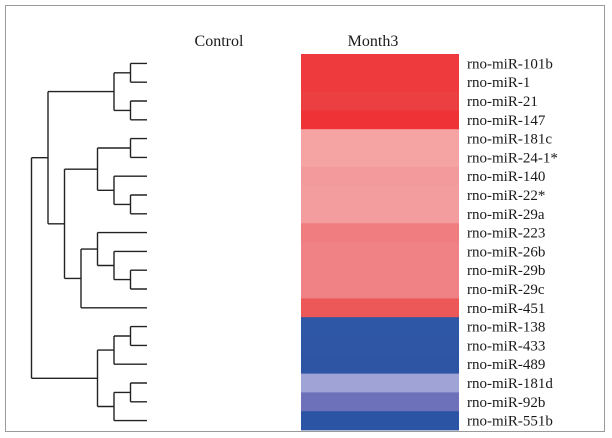 This screenshot has height=438, width=612. Describe the element at coordinates (506, 252) in the screenshot. I see `row-label: rno-miR-26b` at that location.